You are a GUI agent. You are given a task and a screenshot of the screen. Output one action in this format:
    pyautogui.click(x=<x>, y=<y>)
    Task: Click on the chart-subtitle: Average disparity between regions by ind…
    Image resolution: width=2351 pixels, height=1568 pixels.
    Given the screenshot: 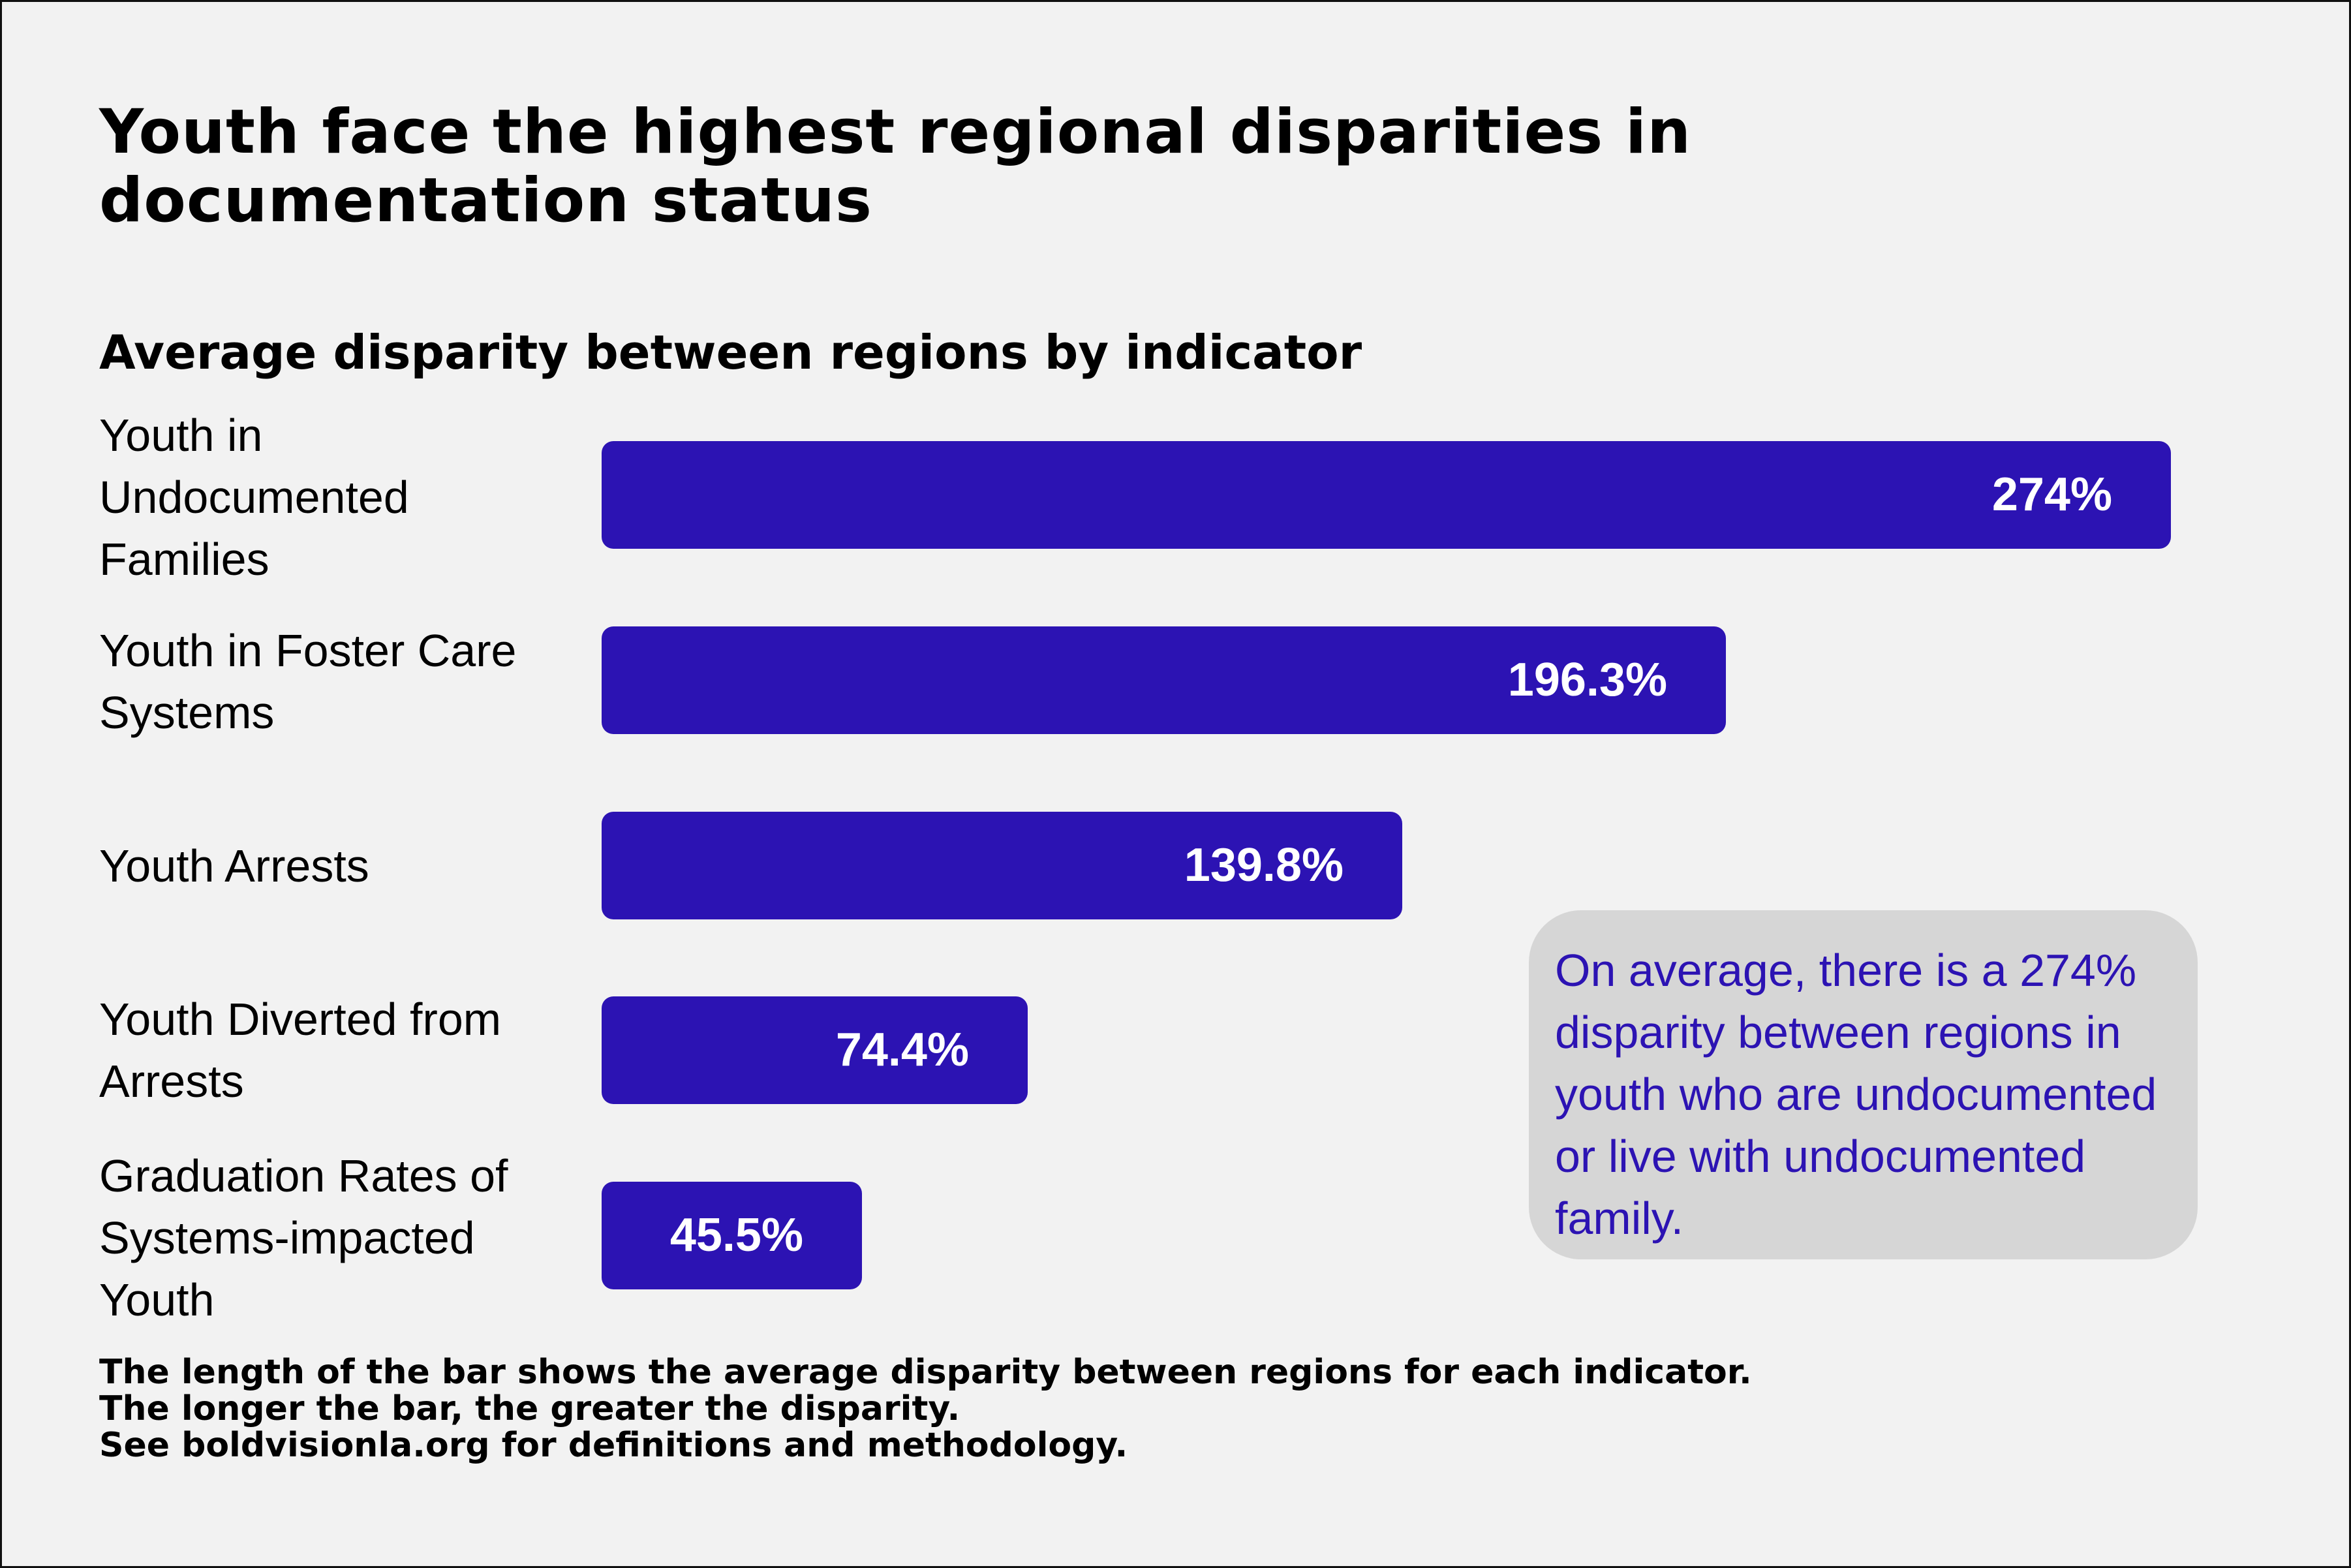 What is the action you would take?
    pyautogui.click(x=730, y=352)
    